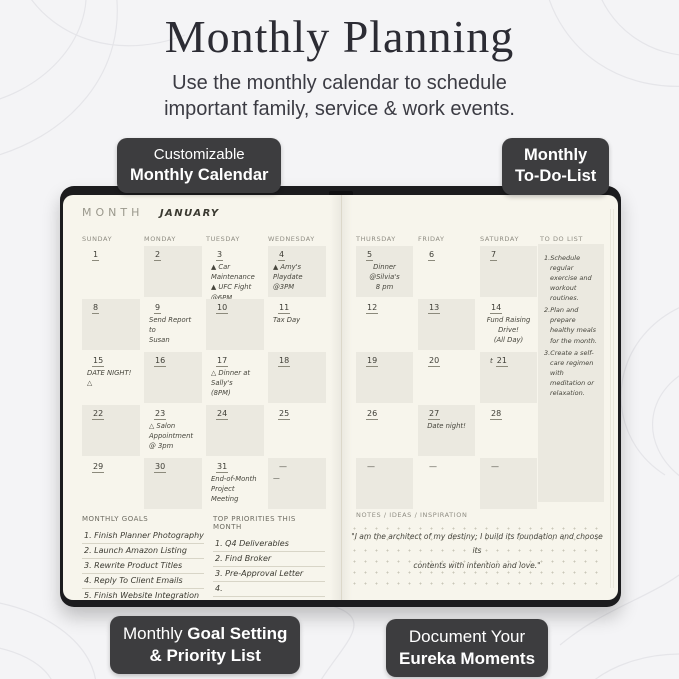  I want to click on cell-date: 31, so click(222, 467).